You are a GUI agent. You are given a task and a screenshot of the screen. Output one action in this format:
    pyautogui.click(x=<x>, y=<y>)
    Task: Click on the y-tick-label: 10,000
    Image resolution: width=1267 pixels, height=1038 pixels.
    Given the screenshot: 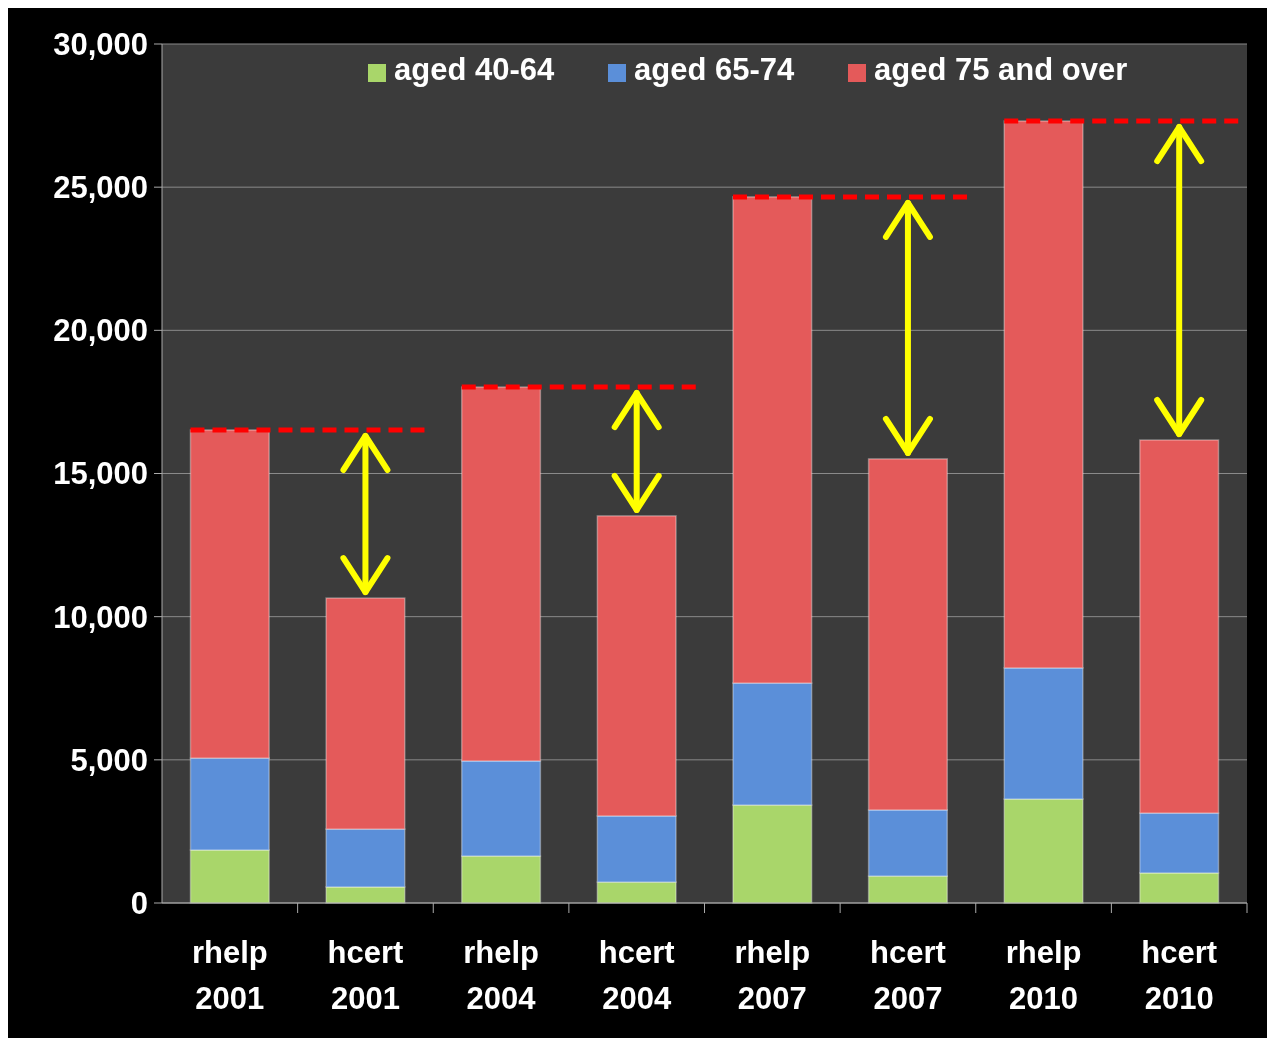 What is the action you would take?
    pyautogui.click(x=100, y=617)
    